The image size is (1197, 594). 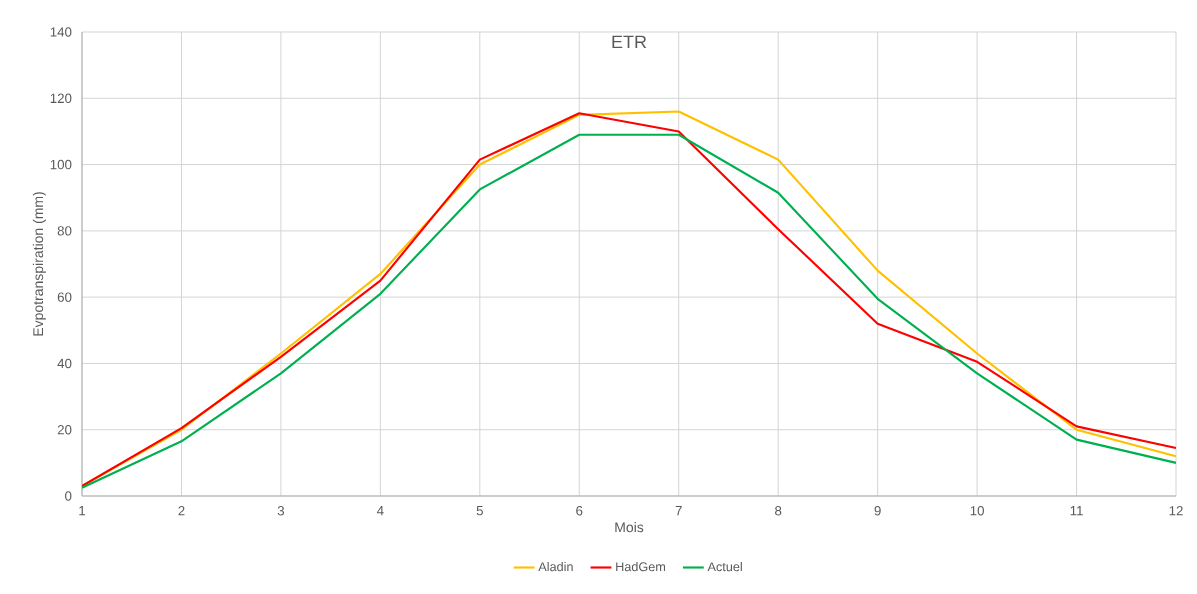 I want to click on y-tick-label: 0, so click(x=68, y=496).